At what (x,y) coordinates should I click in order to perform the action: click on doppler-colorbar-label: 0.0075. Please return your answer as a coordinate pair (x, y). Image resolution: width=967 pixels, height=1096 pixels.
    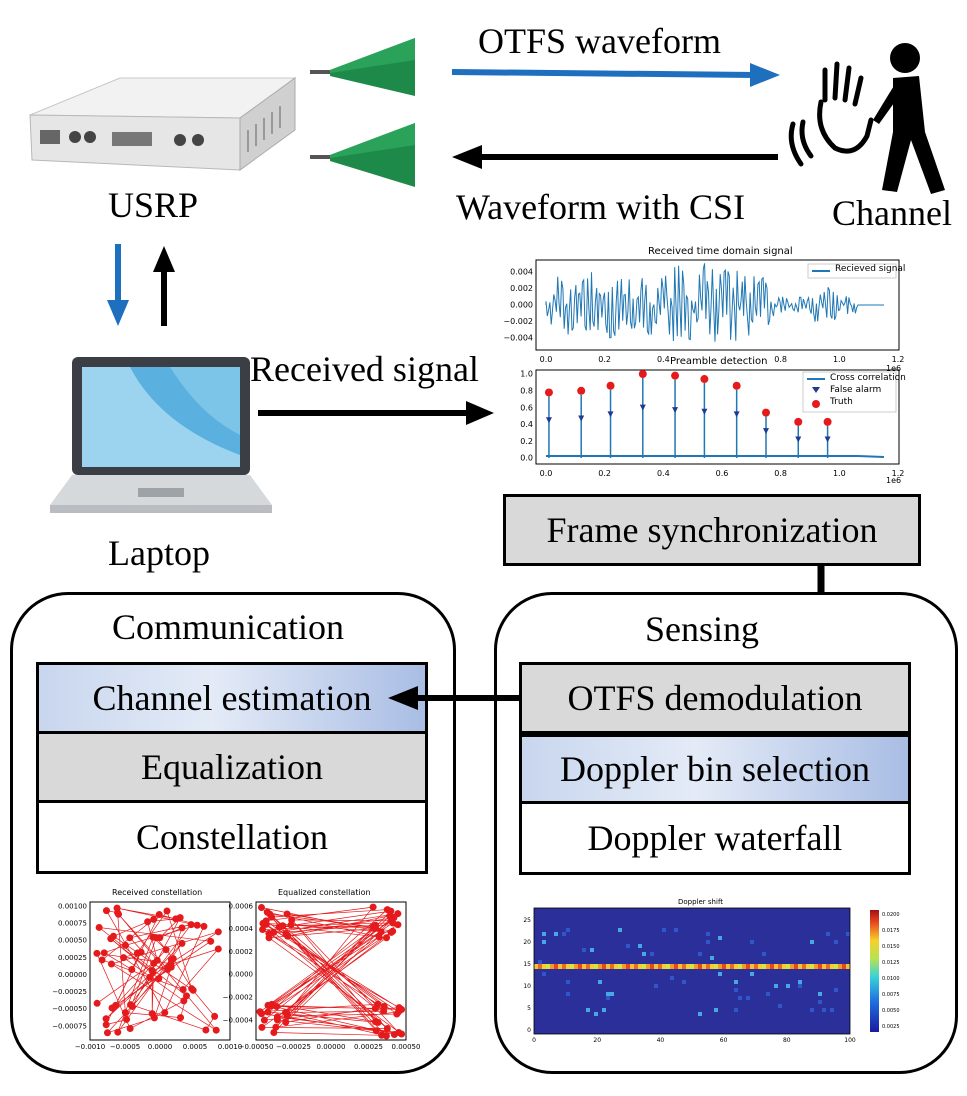
    Looking at the image, I should click on (891, 995).